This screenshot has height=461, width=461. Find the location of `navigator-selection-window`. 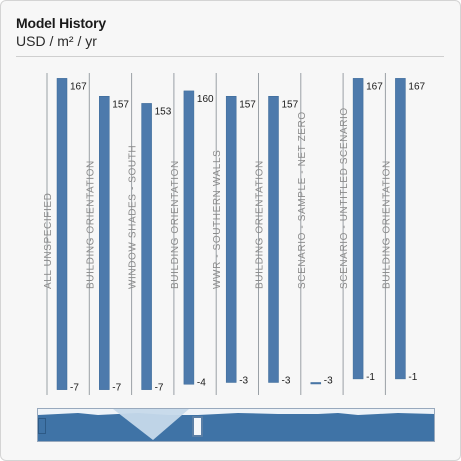

navigator-selection-window is located at coordinates (151, 424).